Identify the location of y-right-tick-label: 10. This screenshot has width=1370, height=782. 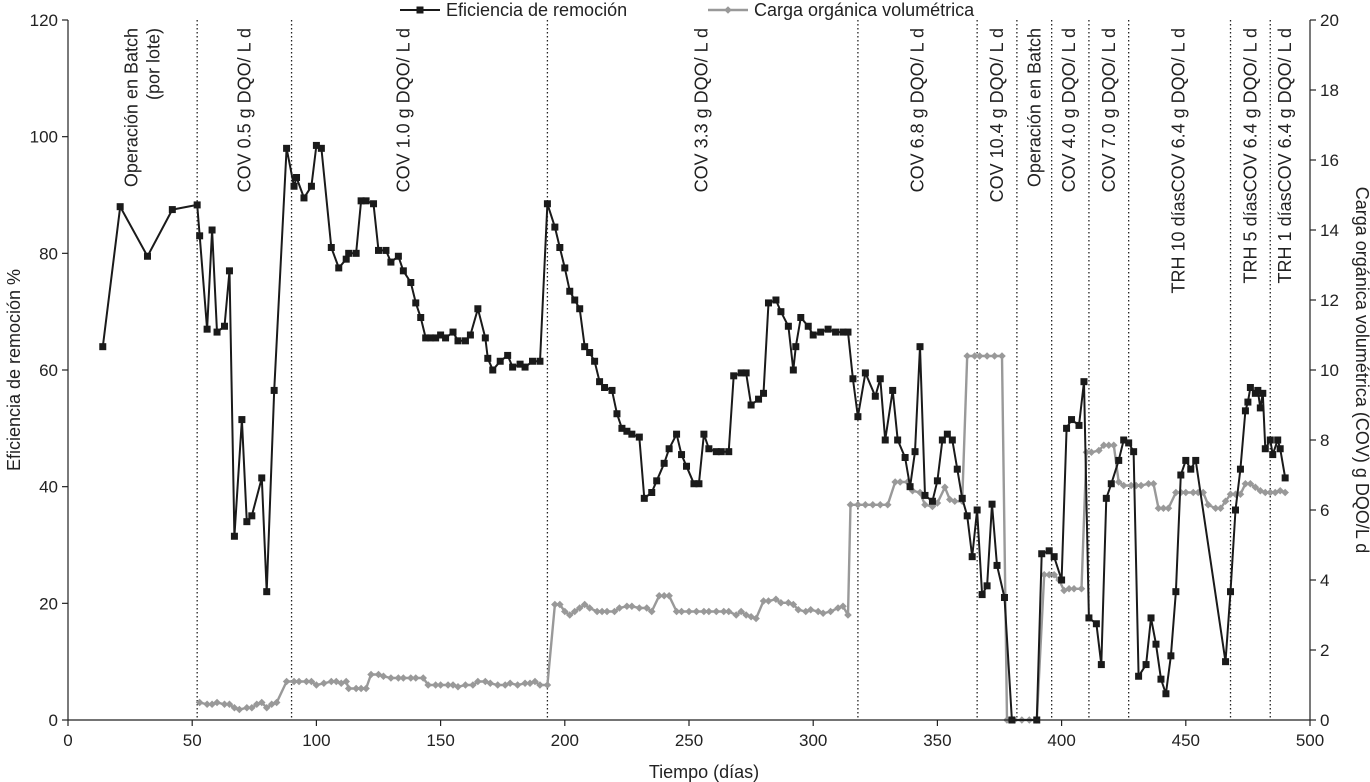
(1329, 370).